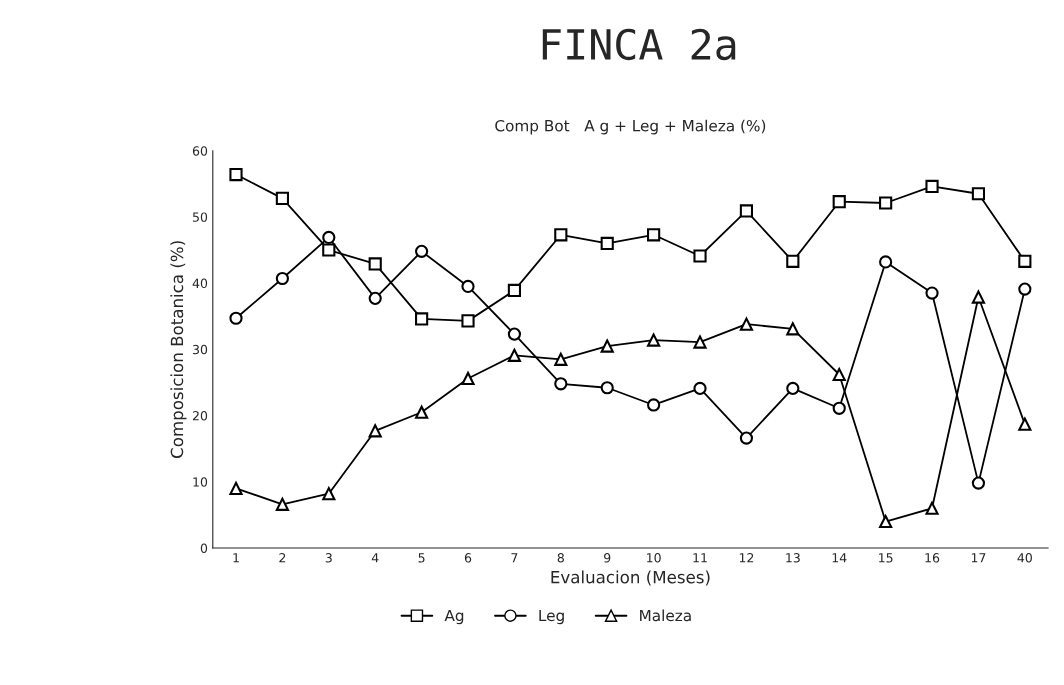  I want to click on x-tick-label: 4, so click(375, 558).